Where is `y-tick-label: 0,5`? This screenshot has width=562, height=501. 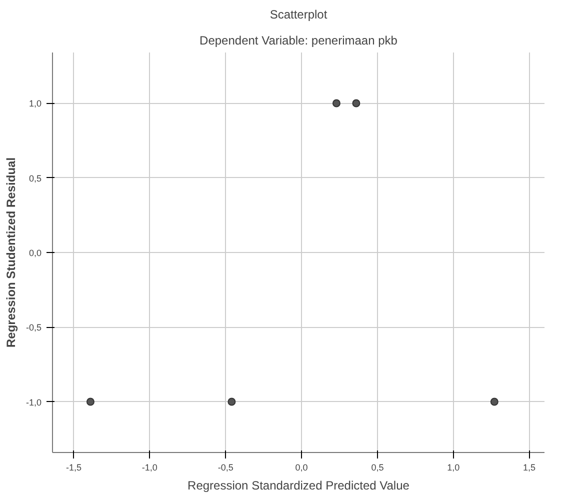 y-tick-label: 0,5 is located at coordinates (35, 178).